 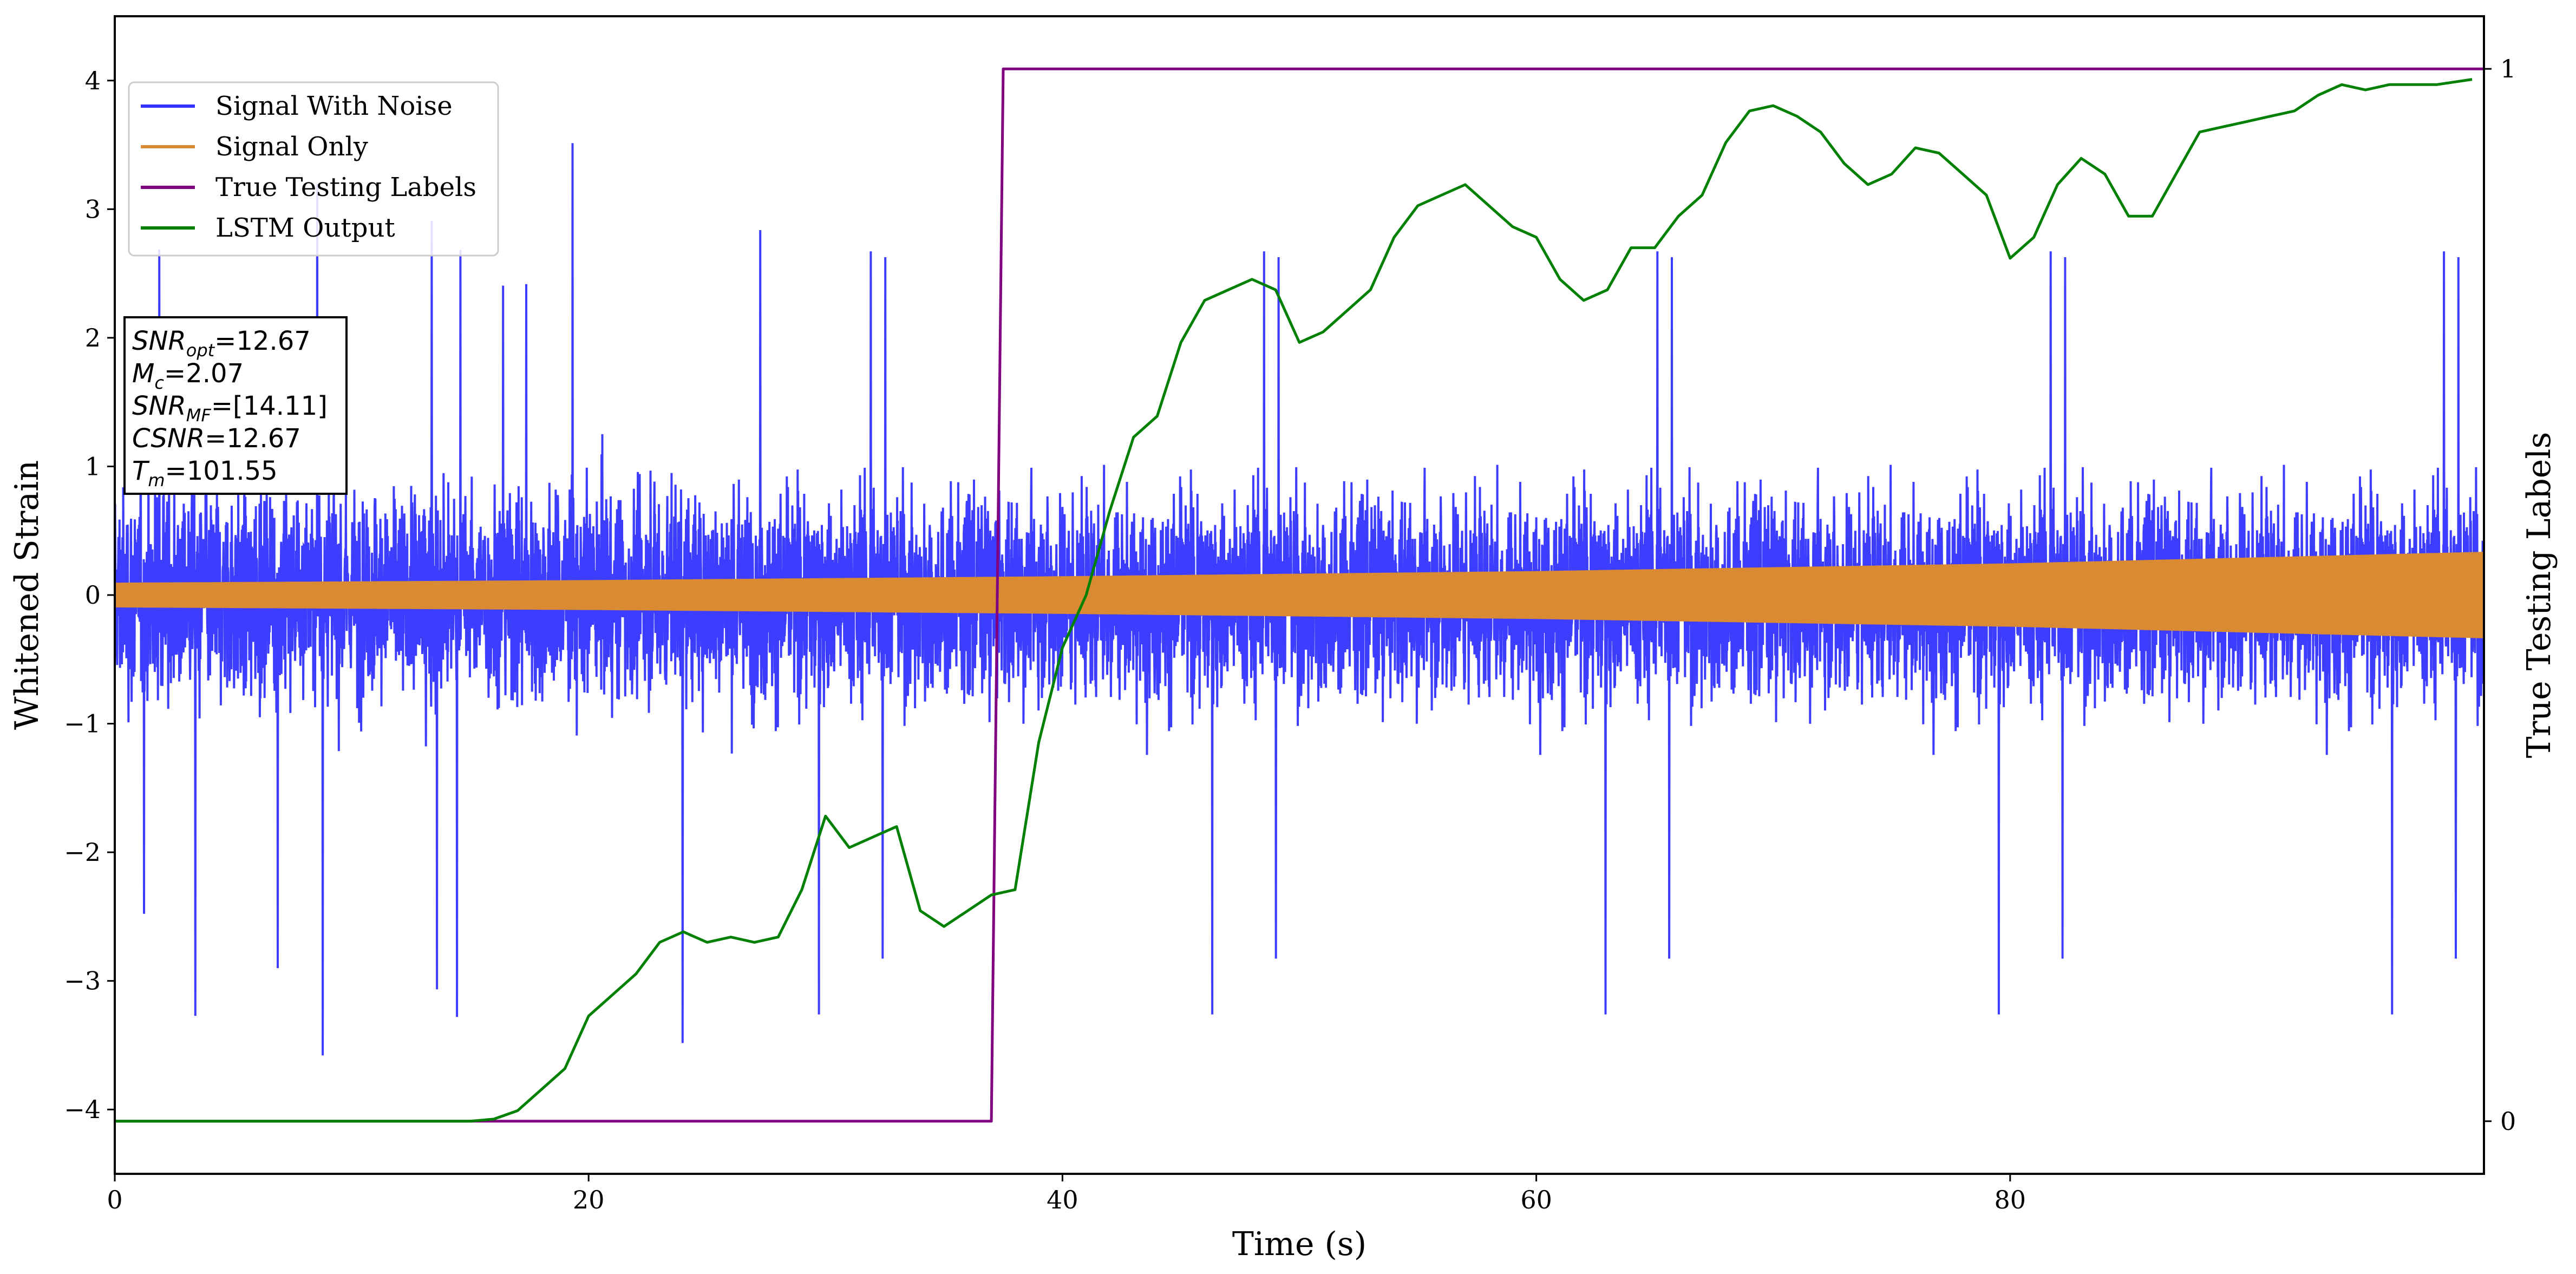 What do you see at coordinates (345, 187) in the screenshot?
I see `legend-label: True Testing Labels` at bounding box center [345, 187].